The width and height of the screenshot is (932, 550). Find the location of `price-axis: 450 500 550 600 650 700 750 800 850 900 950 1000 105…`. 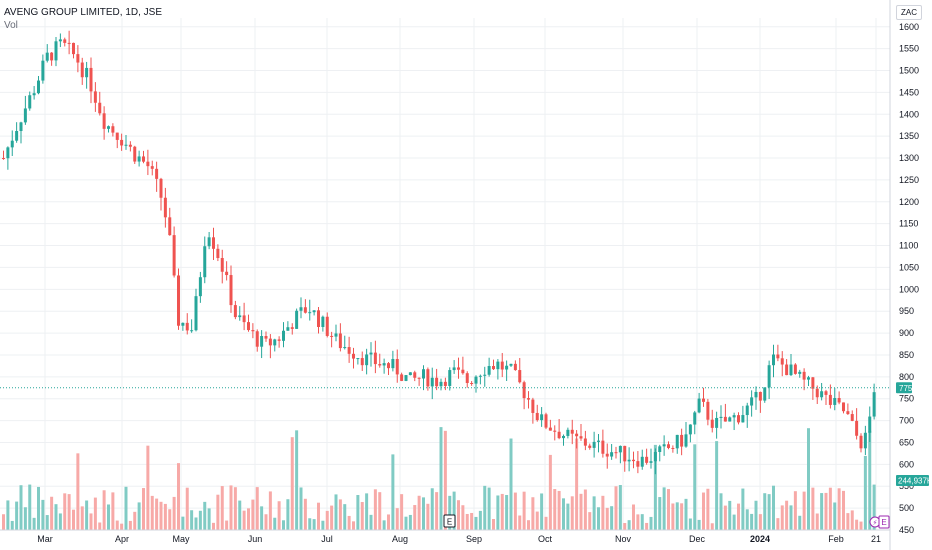

price-axis: 450 500 550 600 650 700 750 800 850 900 950 1000 105… is located at coordinates (904, 275).